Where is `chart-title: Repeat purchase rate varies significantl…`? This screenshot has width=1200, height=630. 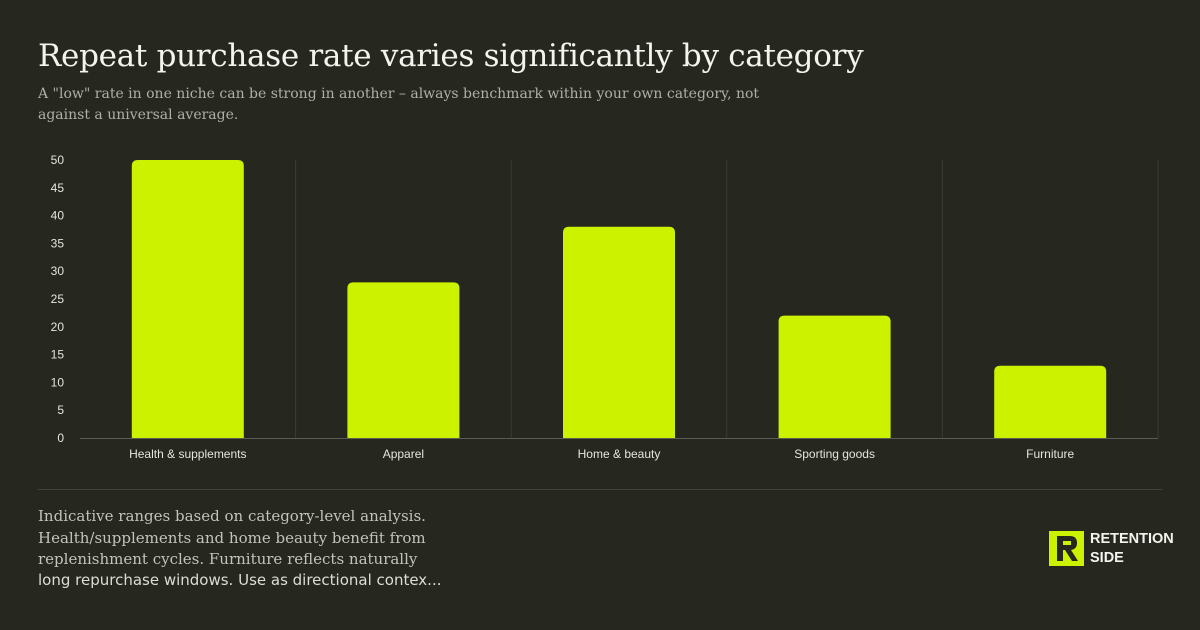
chart-title: Repeat purchase rate varies significantl… is located at coordinates (451, 56).